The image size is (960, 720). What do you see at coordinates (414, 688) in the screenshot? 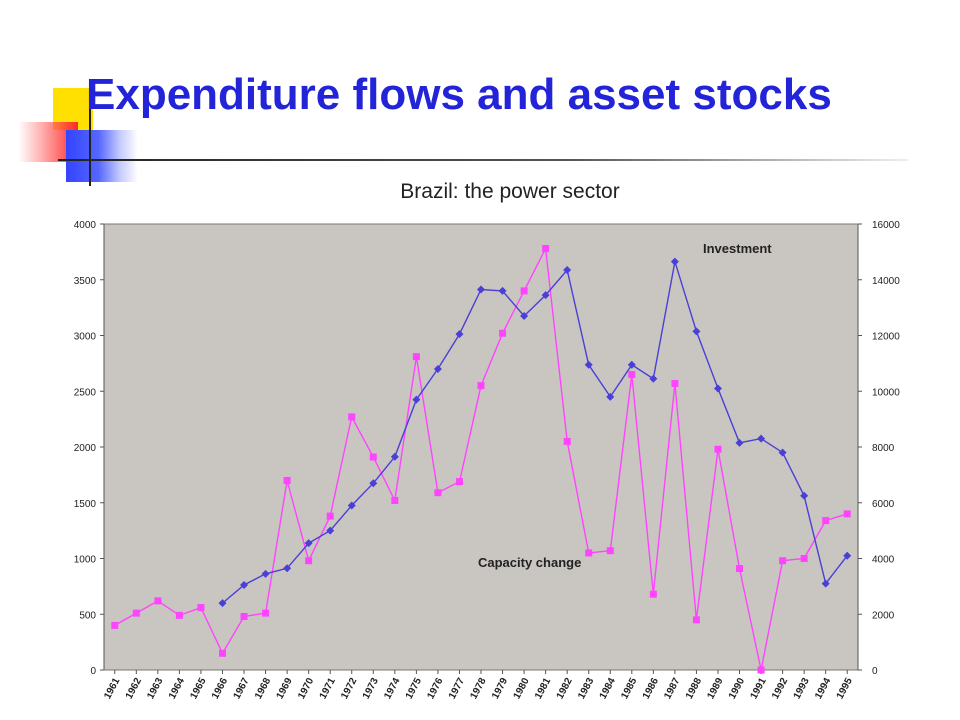
I see `x-axis-tick-label: 1975` at bounding box center [414, 688].